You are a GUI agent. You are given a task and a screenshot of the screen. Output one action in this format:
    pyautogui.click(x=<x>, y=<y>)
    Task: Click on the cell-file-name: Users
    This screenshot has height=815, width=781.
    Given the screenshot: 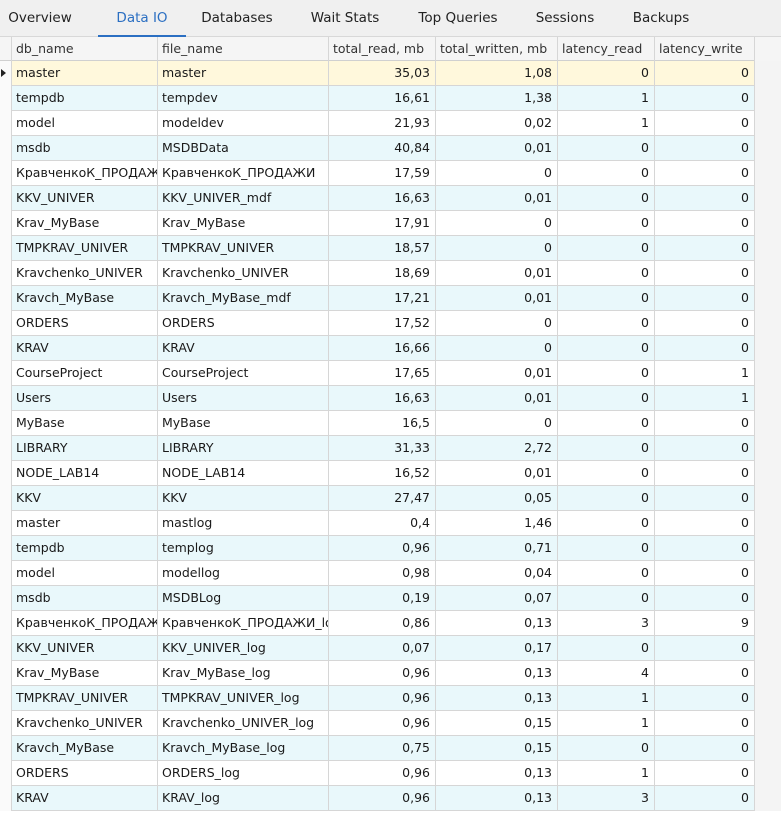 What is the action you would take?
    pyautogui.click(x=243, y=398)
    